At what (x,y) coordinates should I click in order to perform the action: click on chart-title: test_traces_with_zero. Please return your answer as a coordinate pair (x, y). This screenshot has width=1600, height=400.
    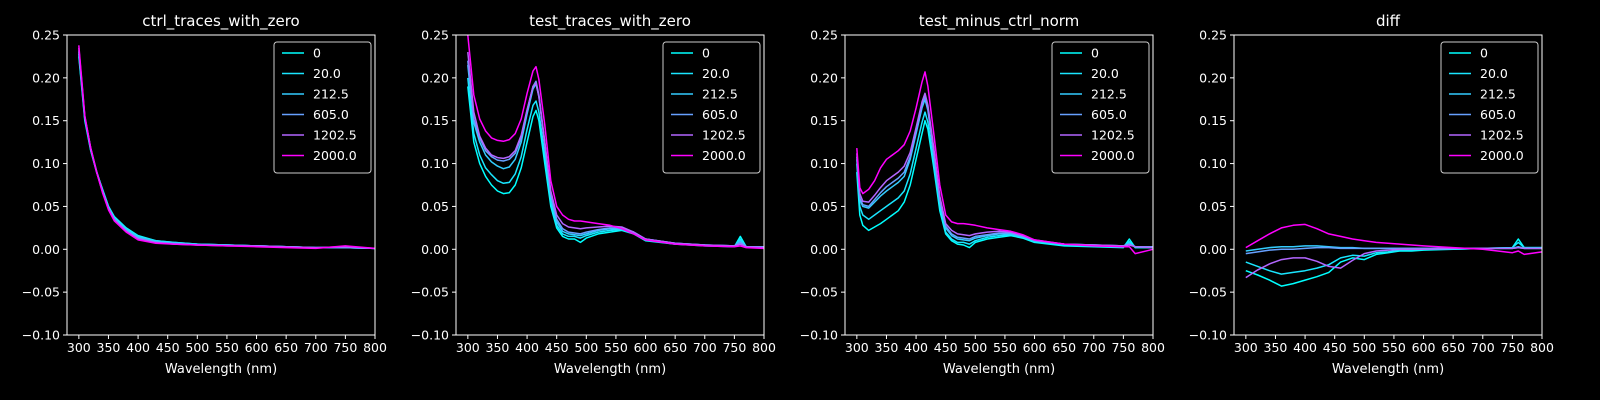
    Looking at the image, I should click on (610, 21).